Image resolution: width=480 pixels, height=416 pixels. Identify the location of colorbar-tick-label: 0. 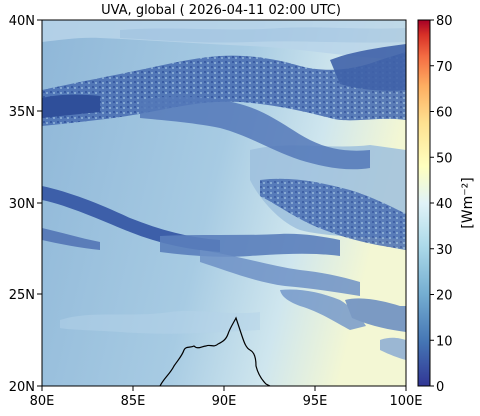
(440, 387).